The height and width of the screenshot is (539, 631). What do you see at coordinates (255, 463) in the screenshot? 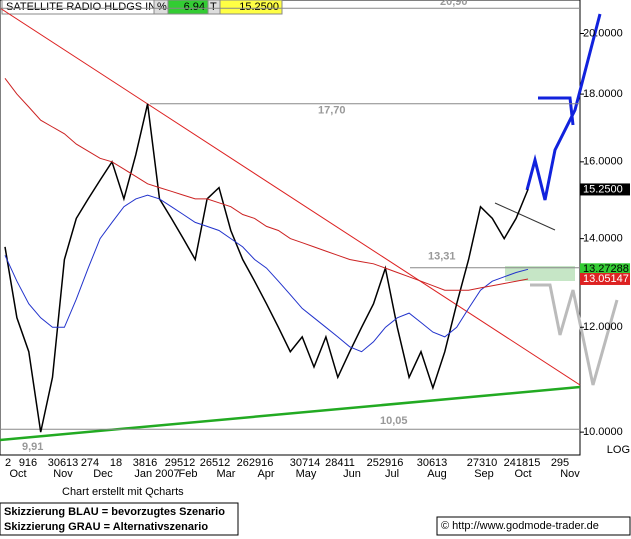
I see `x-day-label: 262916` at bounding box center [255, 463].